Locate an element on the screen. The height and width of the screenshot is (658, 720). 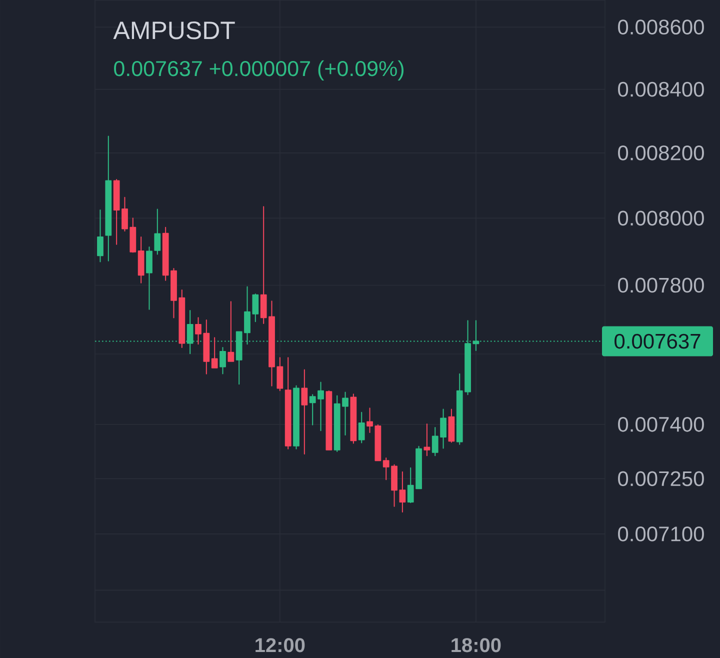
y-tick-label: 0.008200 is located at coordinates (661, 153).